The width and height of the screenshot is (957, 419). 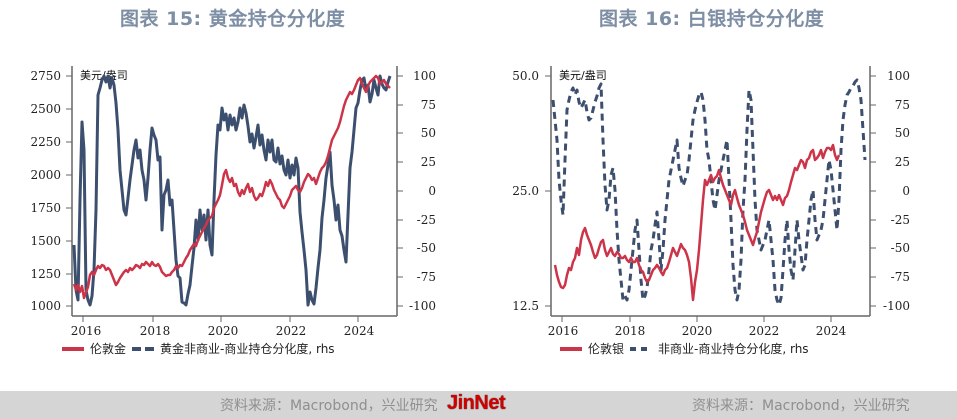 I want to click on silver-legend-series2: 非商业-商业持仓分化度, rhs, so click(x=733, y=349).